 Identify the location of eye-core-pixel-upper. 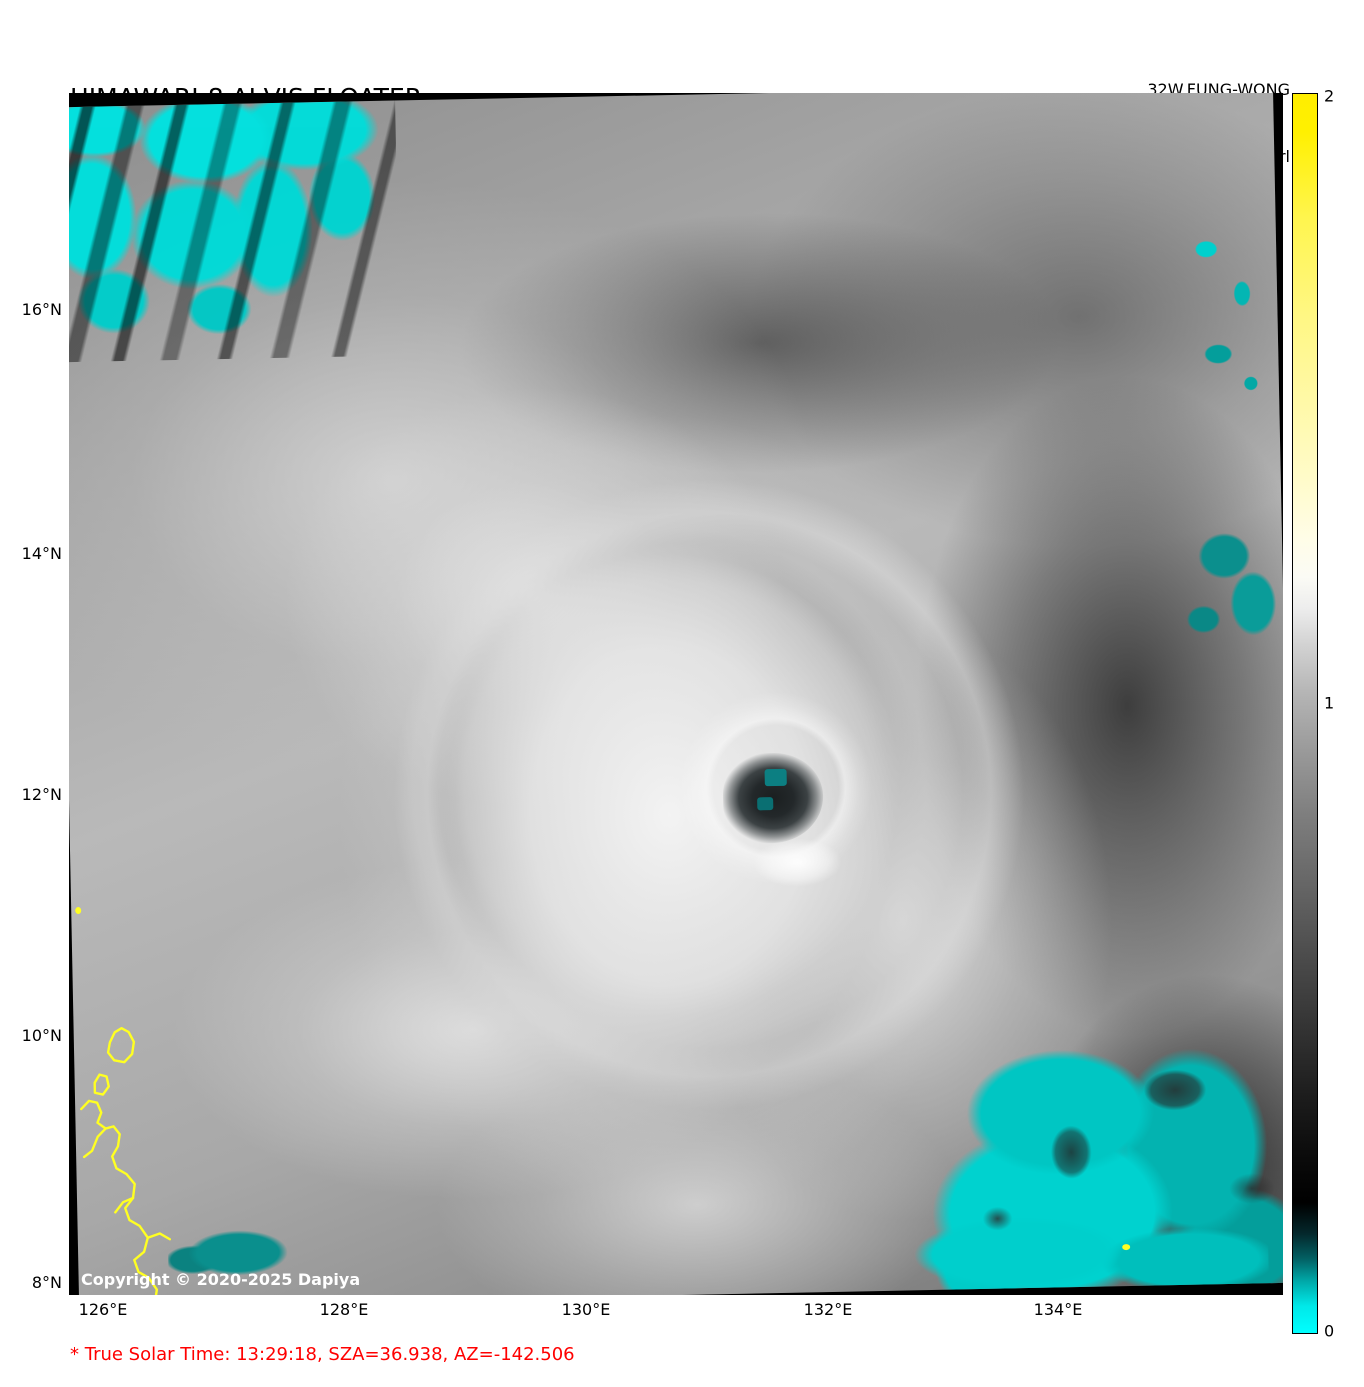
(775, 777).